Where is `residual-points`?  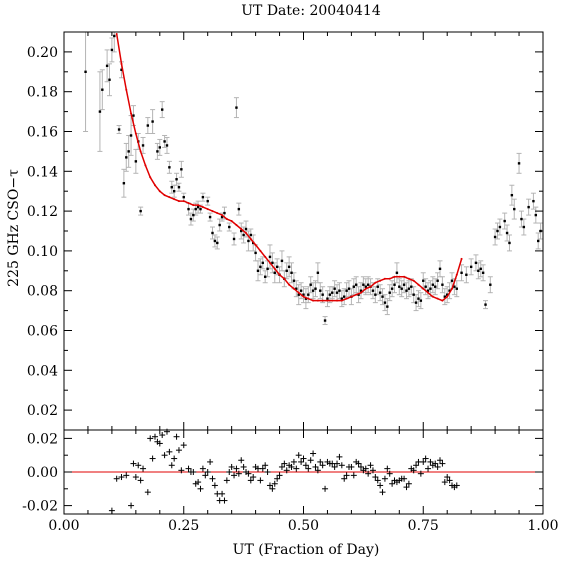
residual-points is located at coordinates (284, 471).